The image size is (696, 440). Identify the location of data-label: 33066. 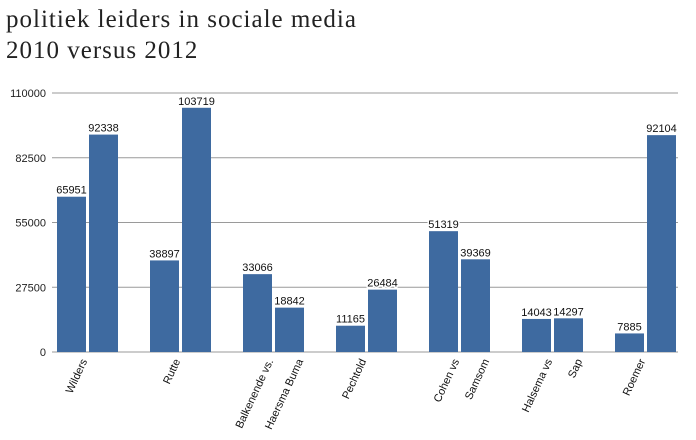
(257, 268).